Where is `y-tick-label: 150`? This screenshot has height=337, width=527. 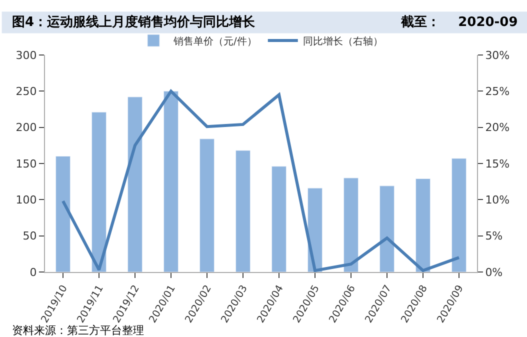 y-tick-label: 150 is located at coordinates (26, 163).